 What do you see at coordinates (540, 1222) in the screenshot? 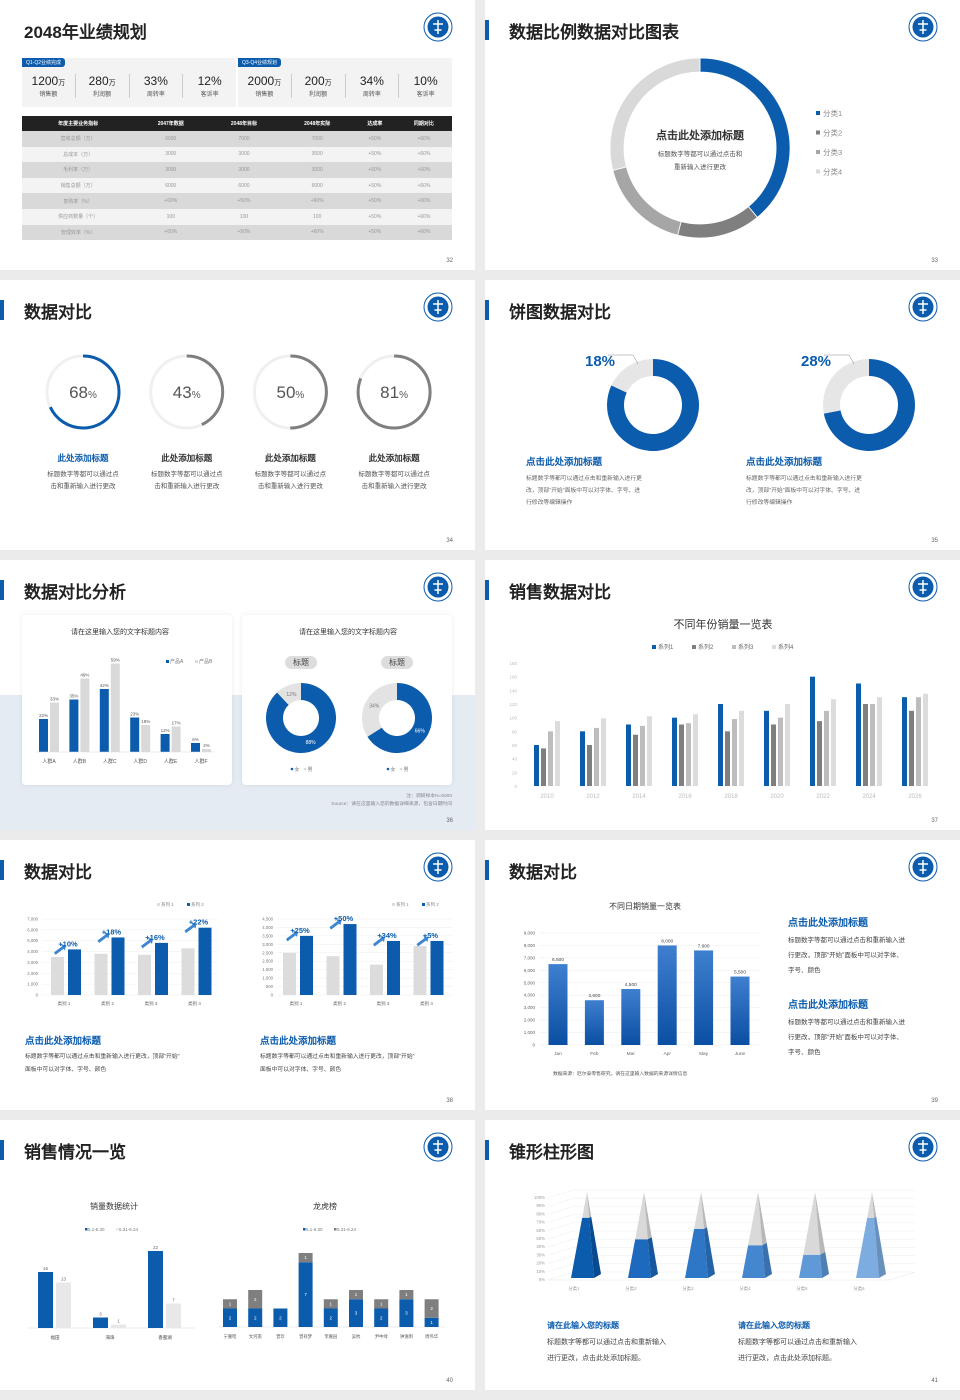
I see `y-tick-label: 70%` at bounding box center [540, 1222].